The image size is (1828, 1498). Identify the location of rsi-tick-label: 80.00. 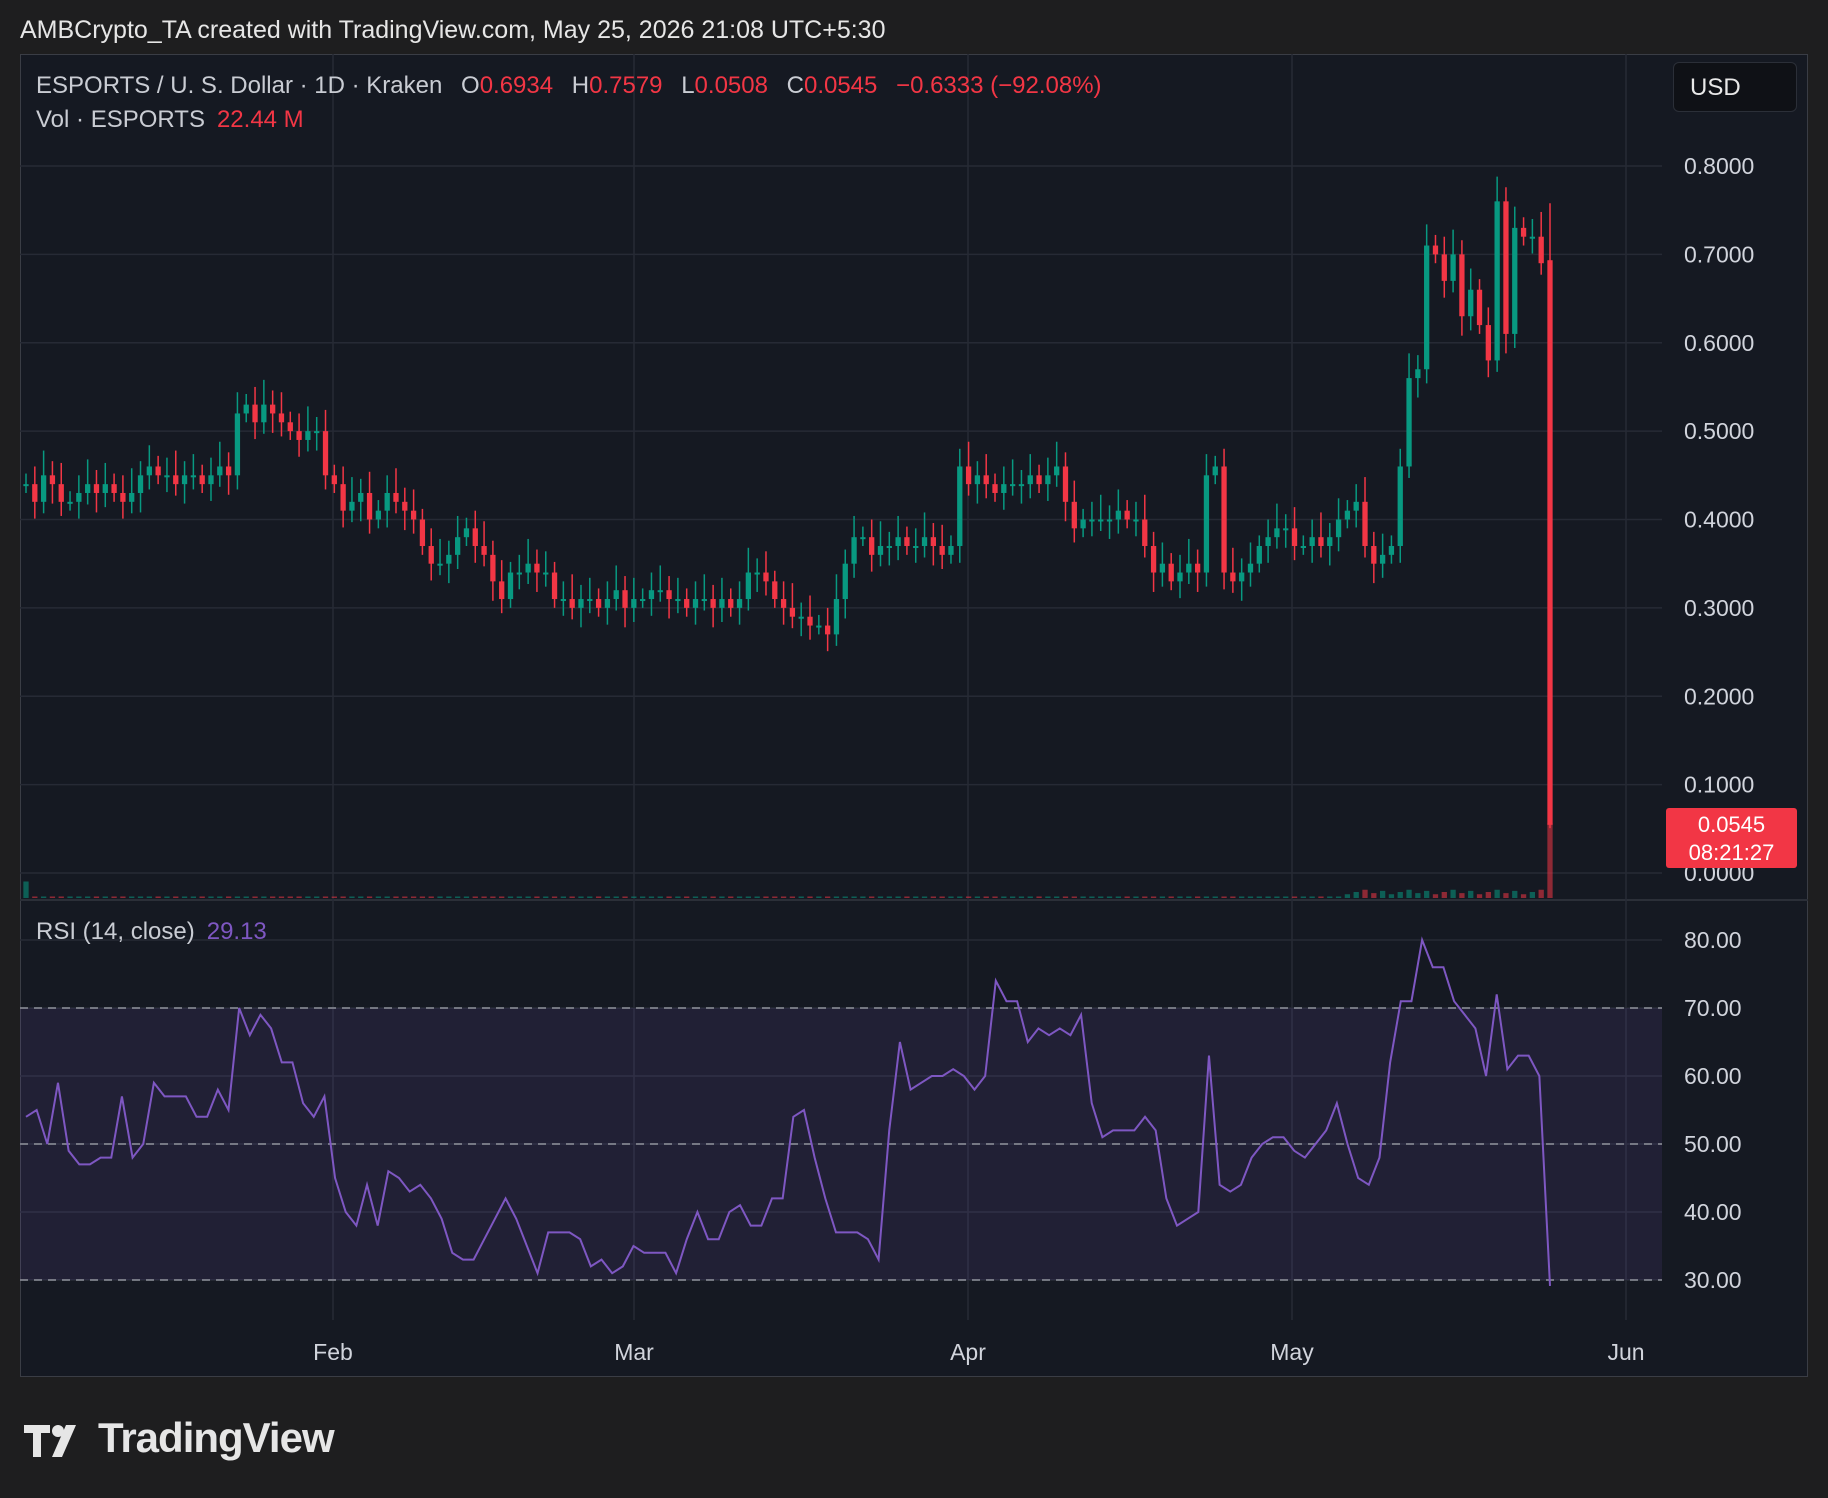
(1713, 940).